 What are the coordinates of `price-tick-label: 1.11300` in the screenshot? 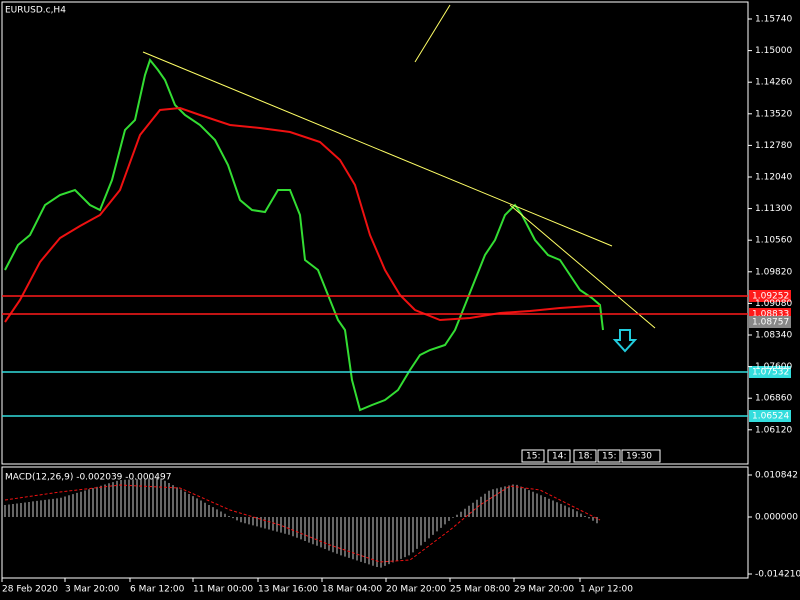 It's located at (773, 209).